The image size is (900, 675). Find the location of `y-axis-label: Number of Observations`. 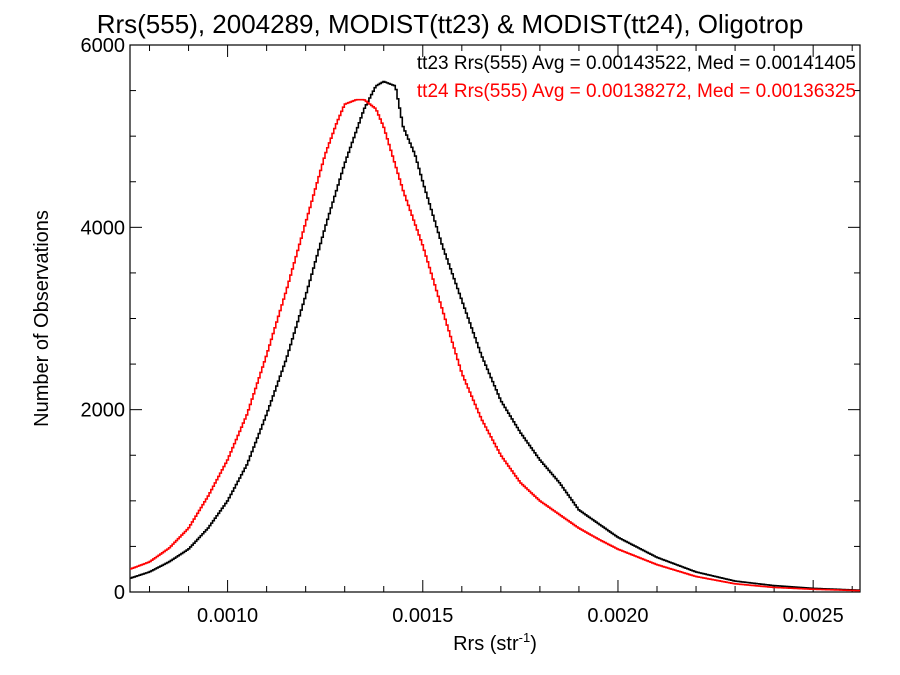

y-axis-label: Number of Observations is located at coordinates (42, 318).